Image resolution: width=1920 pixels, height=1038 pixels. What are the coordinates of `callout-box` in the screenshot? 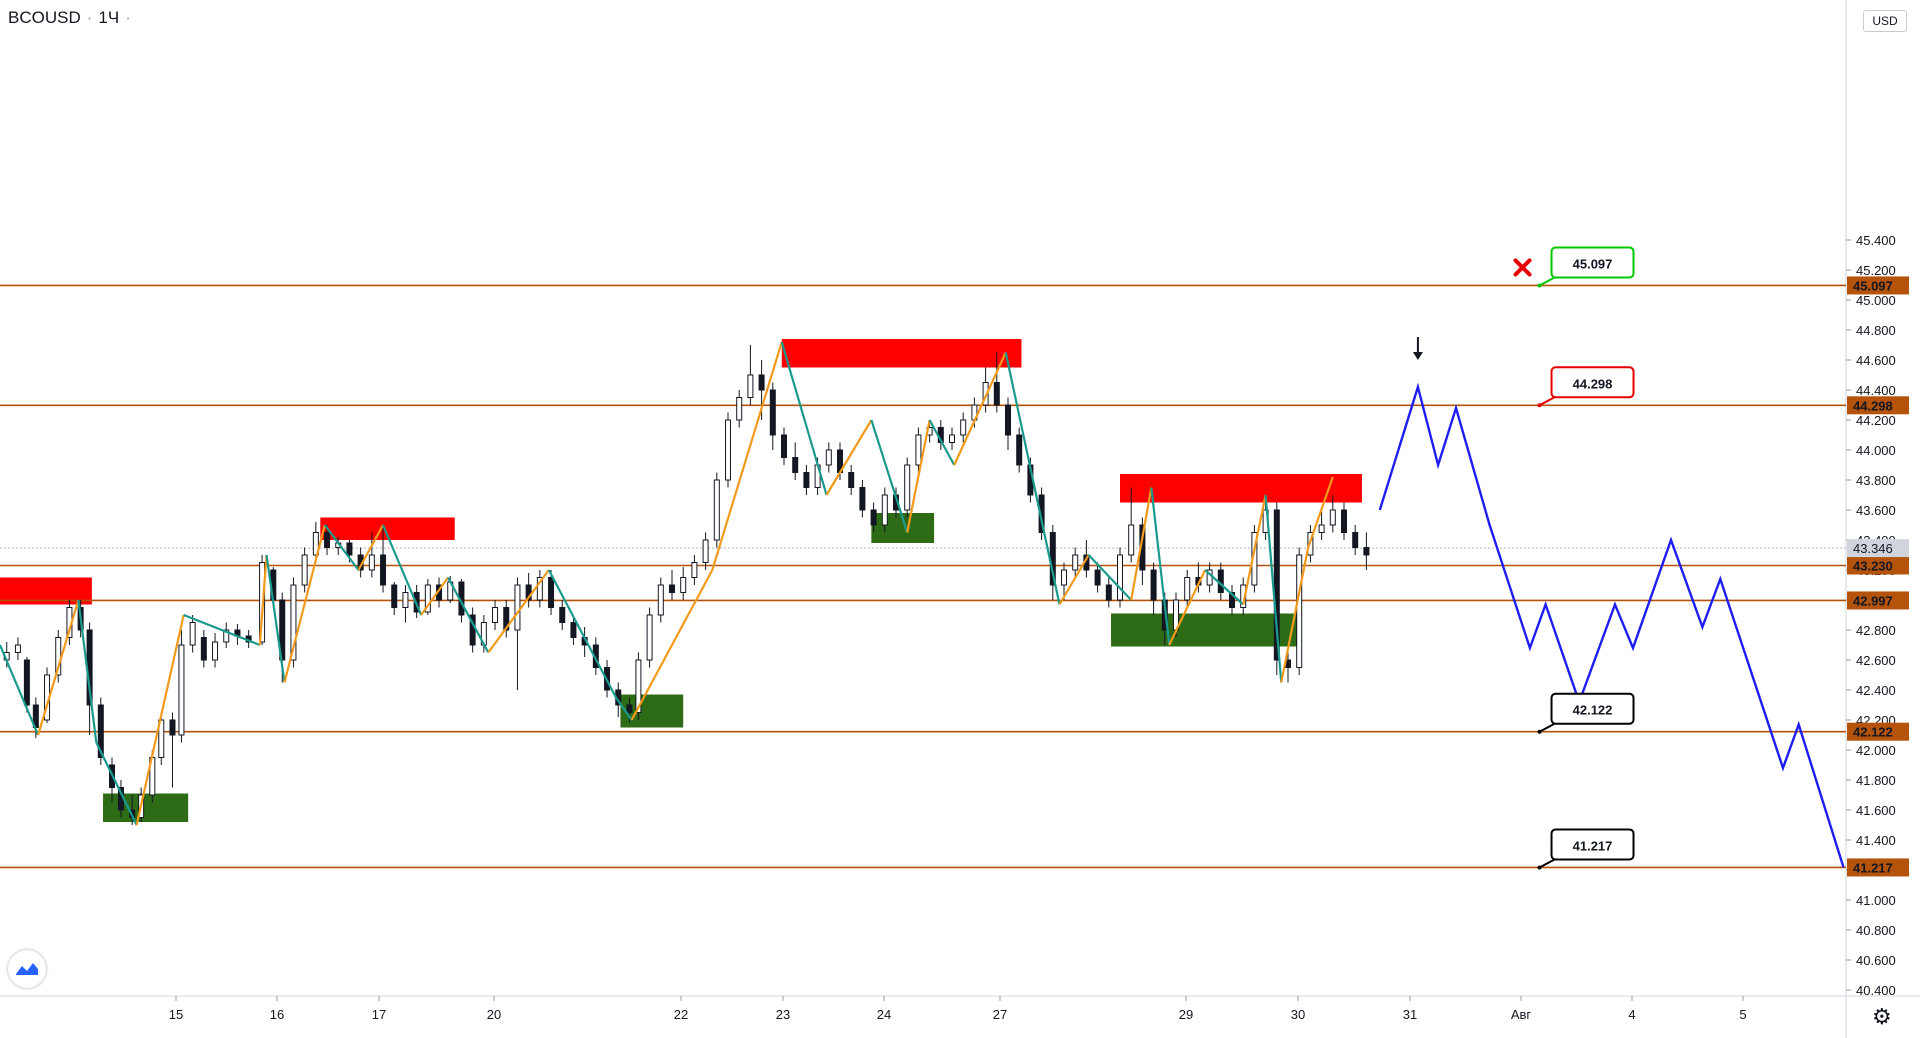 It's located at (1592, 844).